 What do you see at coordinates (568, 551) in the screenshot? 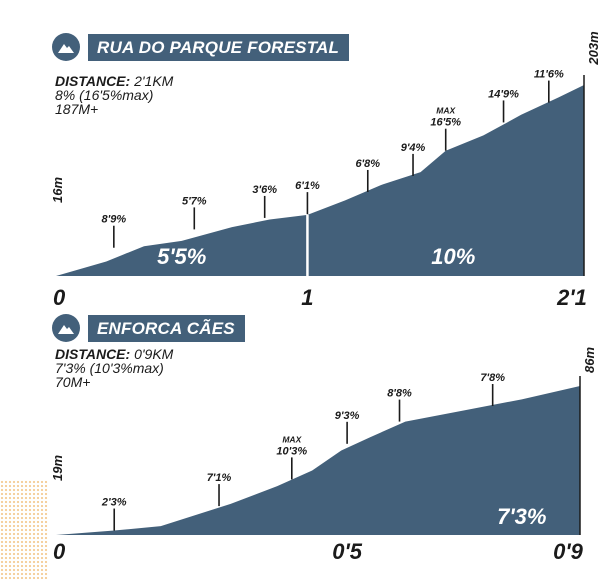
I see `x-tick-label: 0'9` at bounding box center [568, 551].